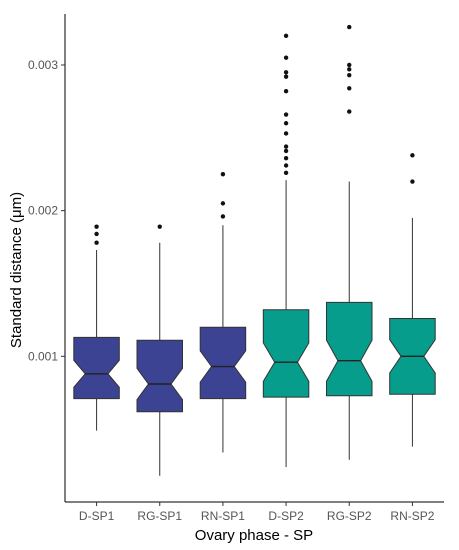  I want to click on box-d-sp2, so click(286, 250).